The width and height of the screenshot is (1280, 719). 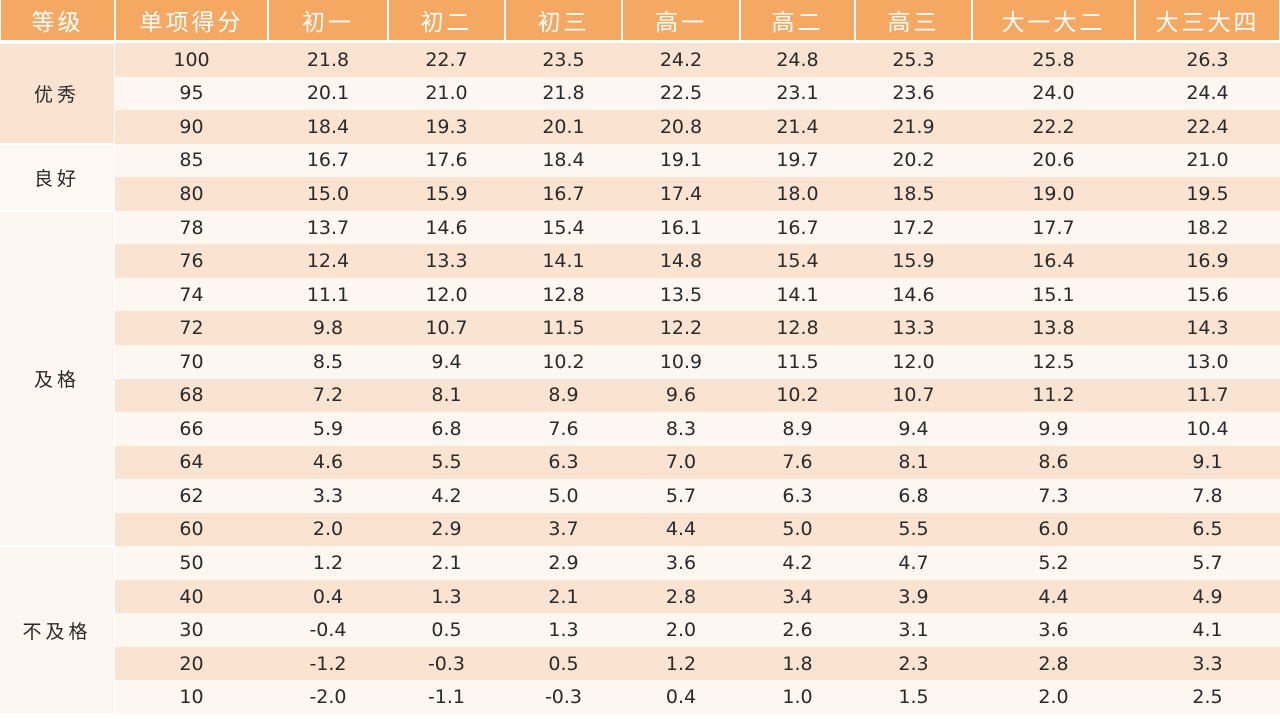 I want to click on data-cell: 20.8, so click(x=681, y=126).